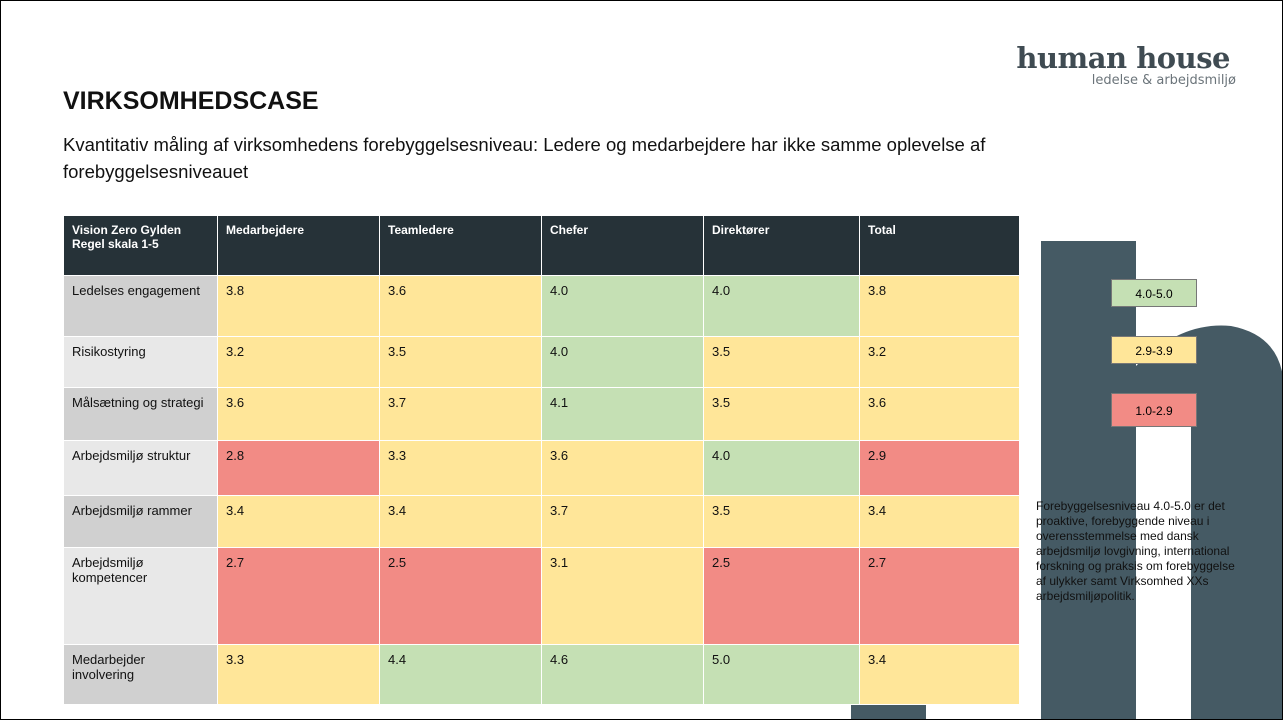  I want to click on score-cell: 4.6, so click(622, 674).